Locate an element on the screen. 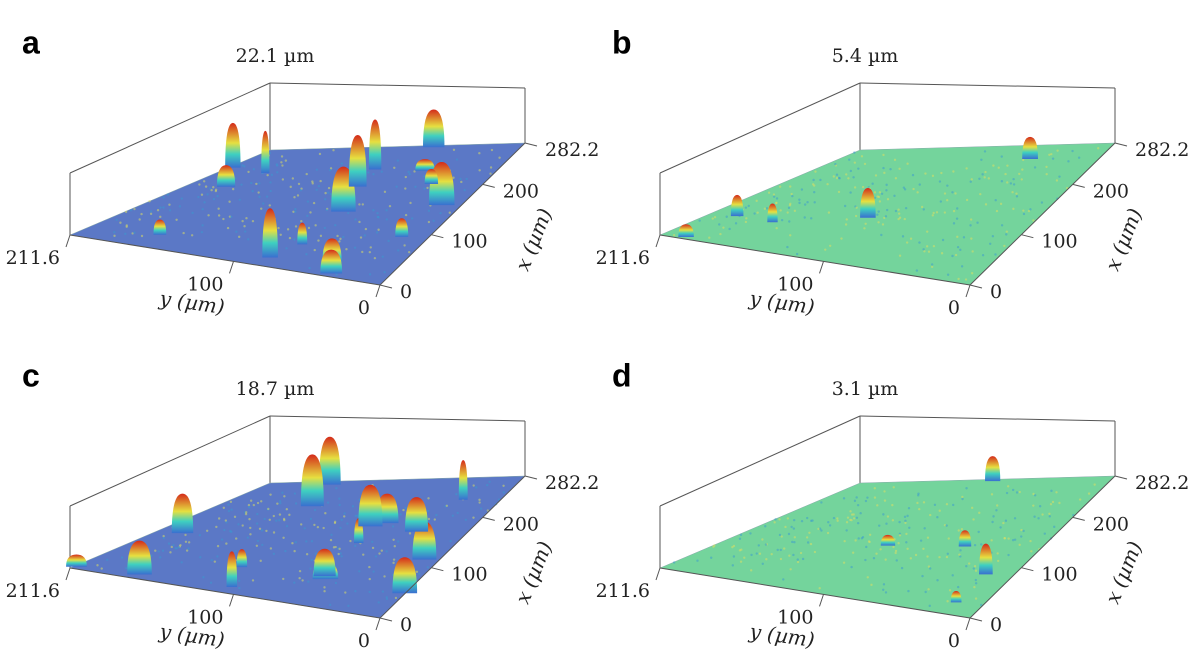 The image size is (1194, 668). x-tick-label: 100 is located at coordinates (469, 575).